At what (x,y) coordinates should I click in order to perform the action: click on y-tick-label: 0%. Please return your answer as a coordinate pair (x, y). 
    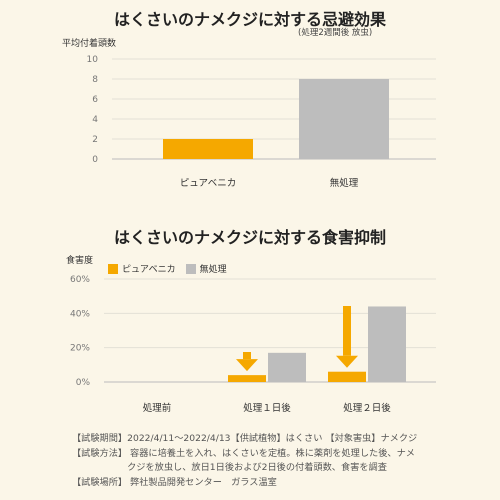
    Looking at the image, I should click on (83, 383).